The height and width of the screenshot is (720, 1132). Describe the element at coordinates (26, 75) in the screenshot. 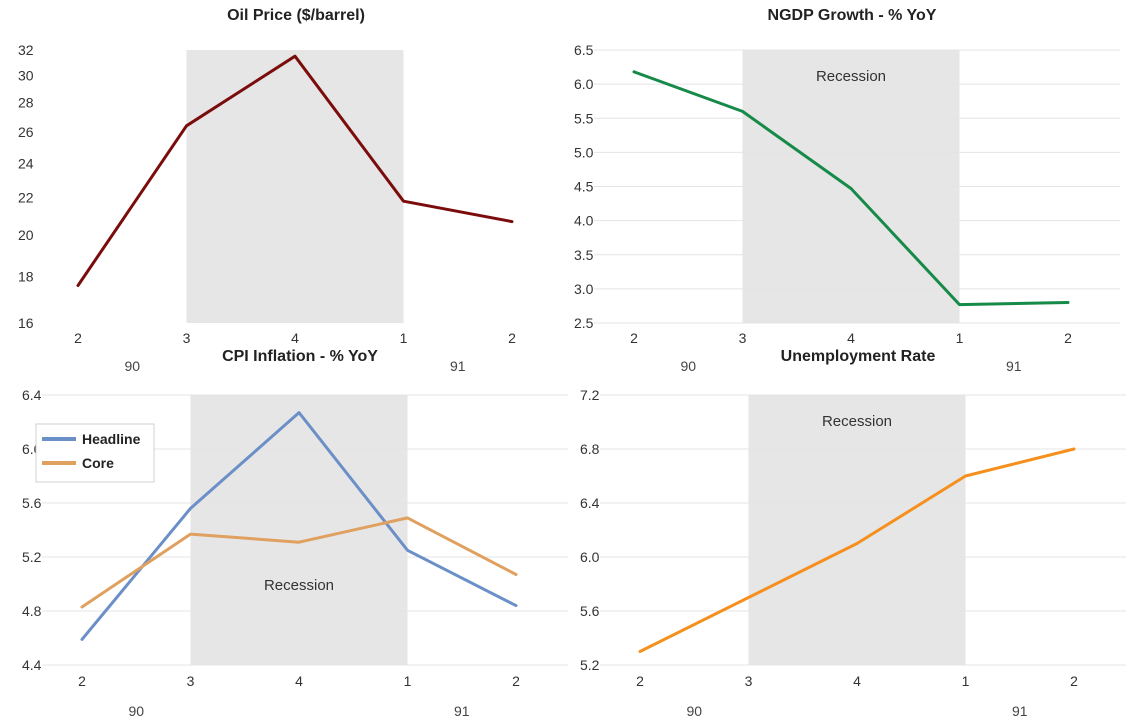

I see `y-tick-label: 30` at that location.